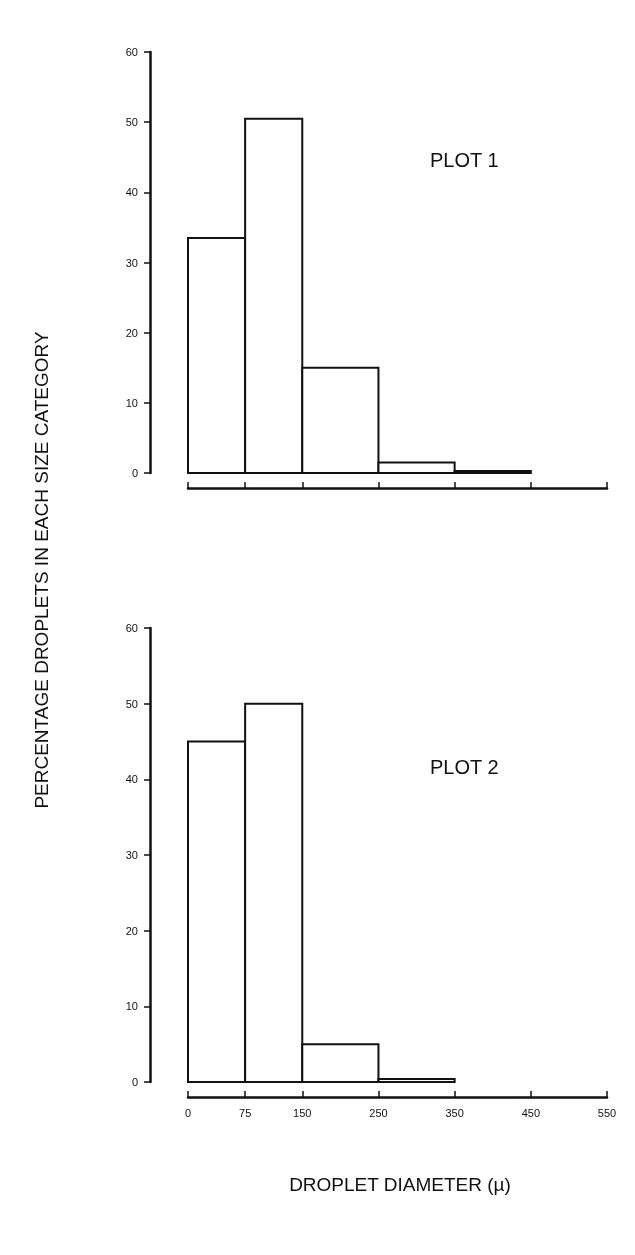 The width and height of the screenshot is (635, 1255). What do you see at coordinates (188, 1112) in the screenshot?
I see `x-tick-label: 0` at bounding box center [188, 1112].